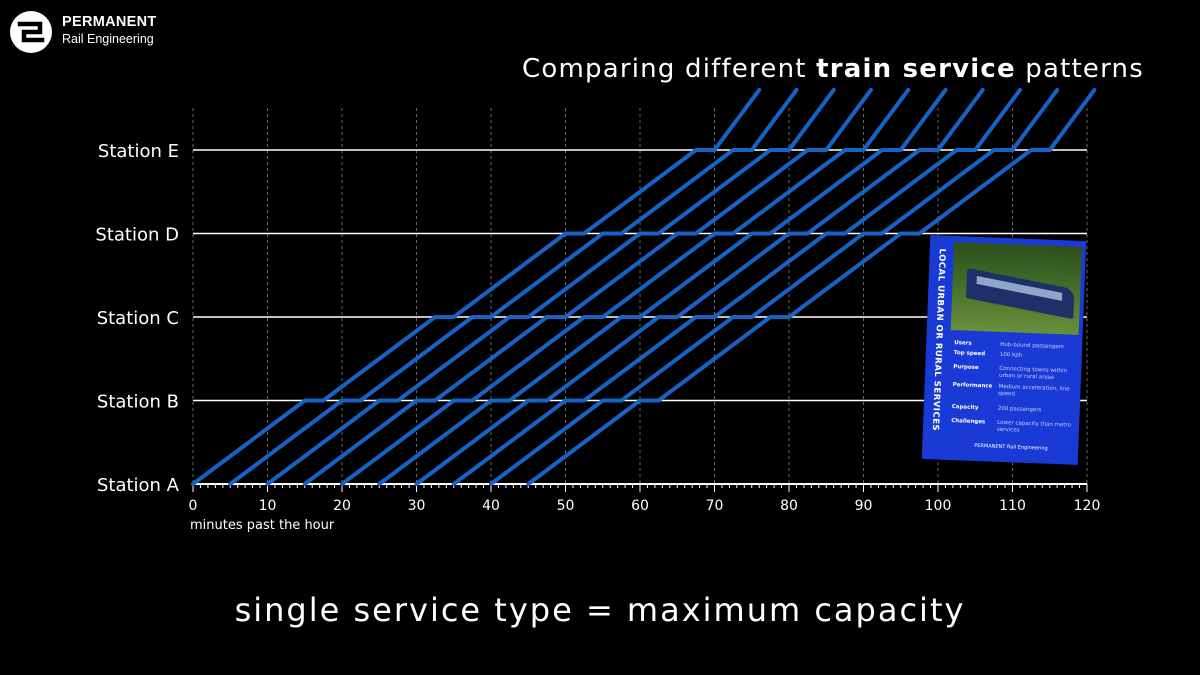 This screenshot has width=1200, height=675. I want to click on station-label-3: Station D, so click(137, 235).